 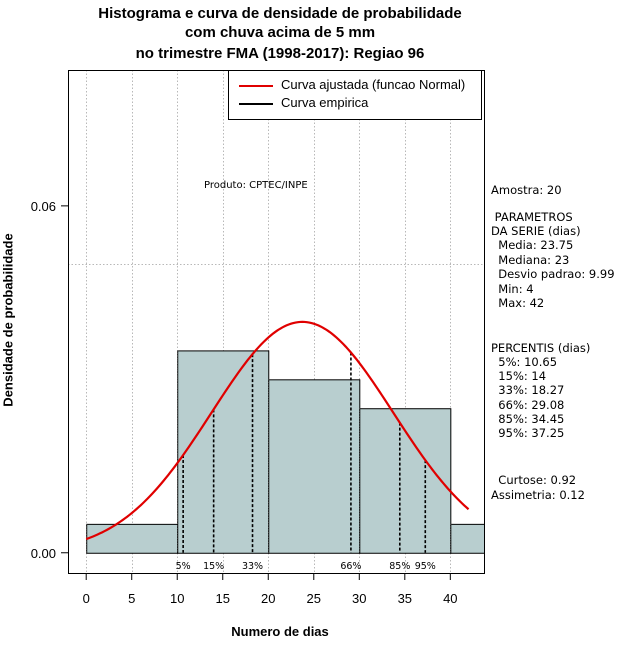 What do you see at coordinates (553, 274) in the screenshot?
I see `stat-desvio: Desvio padrao: 9.99` at bounding box center [553, 274].